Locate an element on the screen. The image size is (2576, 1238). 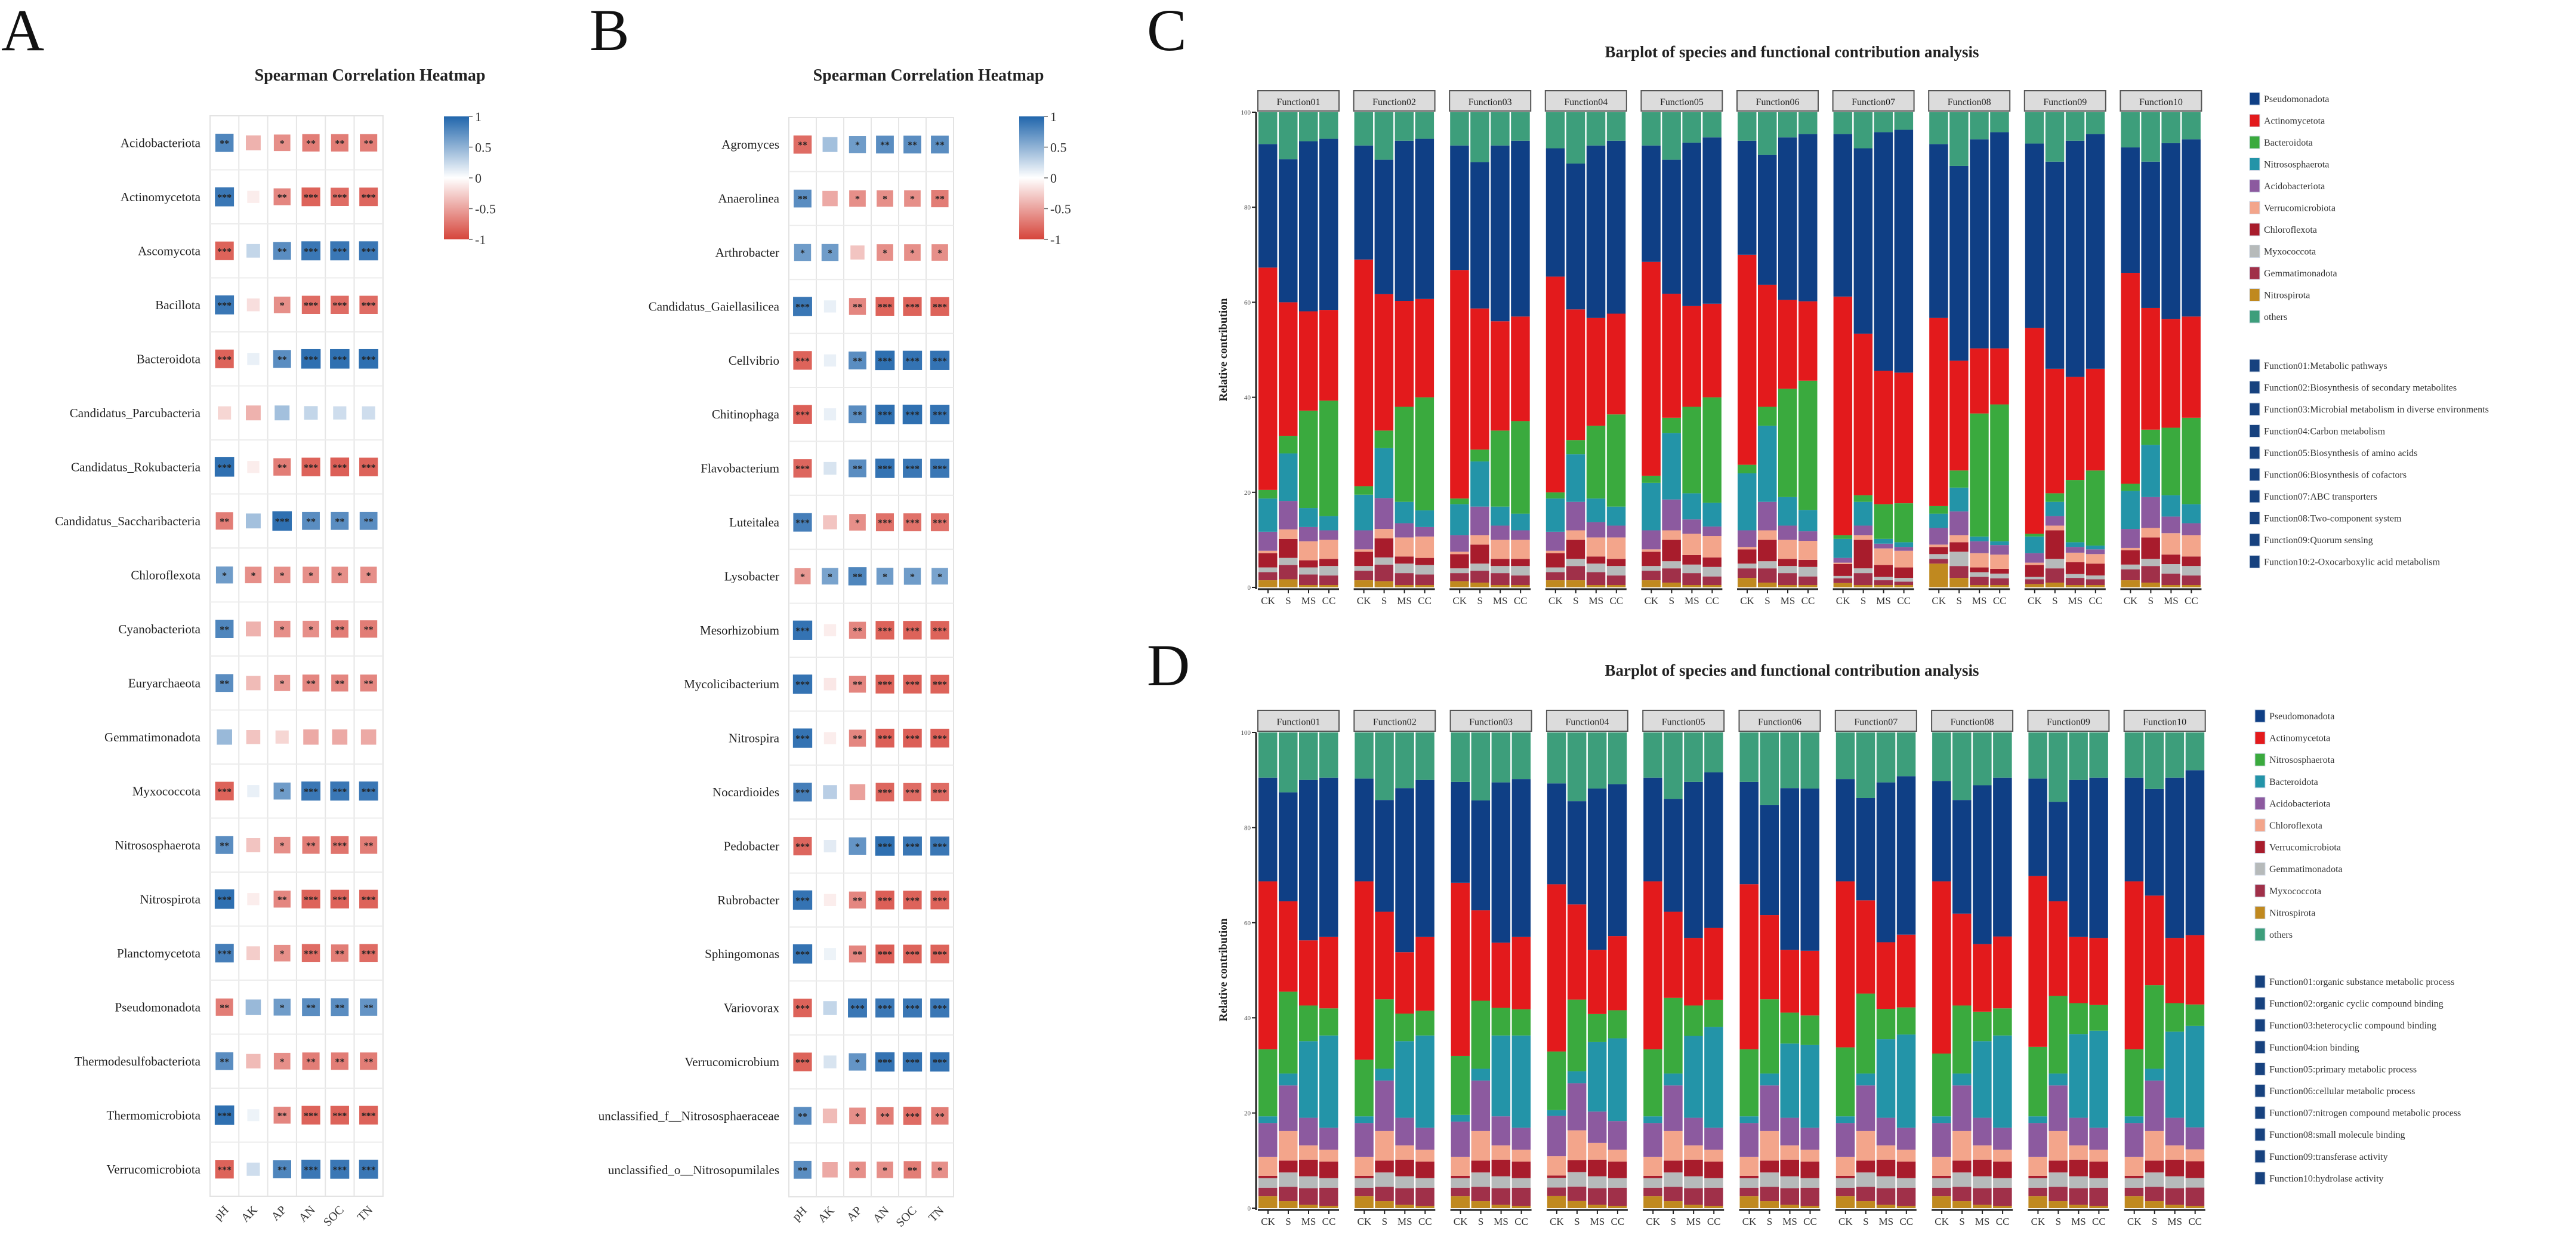
legend-label: Gemmatimonadota is located at coordinates (2300, 274).